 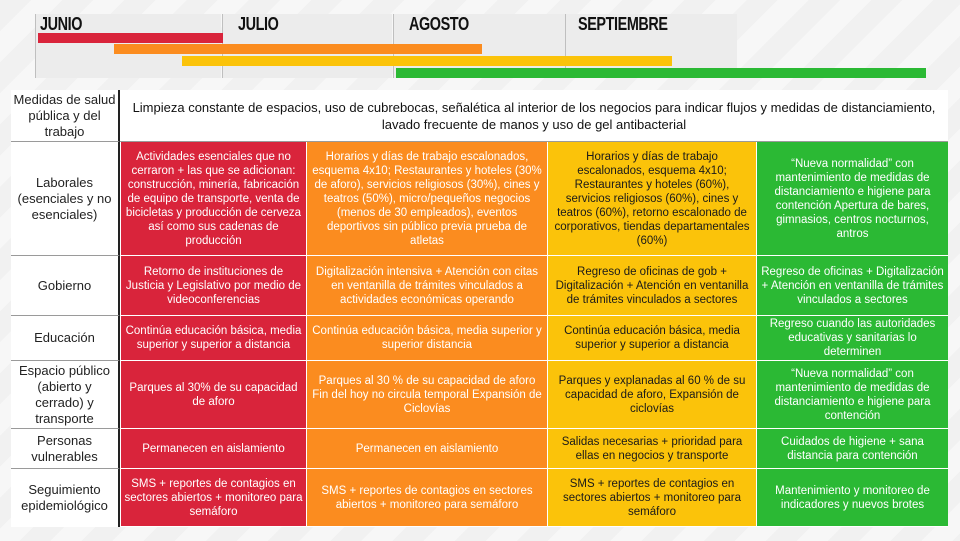 I want to click on row-label-gobierno: Gobierno, so click(x=65, y=286).